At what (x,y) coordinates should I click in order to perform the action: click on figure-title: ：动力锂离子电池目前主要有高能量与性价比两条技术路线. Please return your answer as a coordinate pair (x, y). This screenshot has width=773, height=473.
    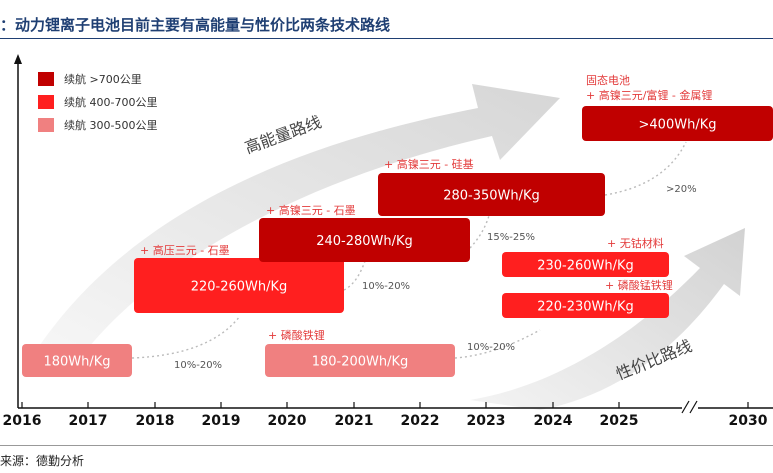
    Looking at the image, I should click on (195, 25).